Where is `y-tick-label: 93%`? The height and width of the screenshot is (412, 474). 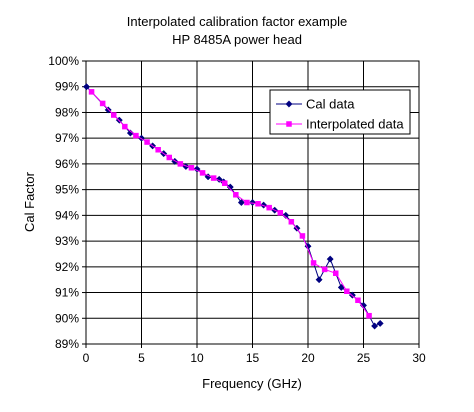 y-tick-label: 93% is located at coordinates (67, 241).